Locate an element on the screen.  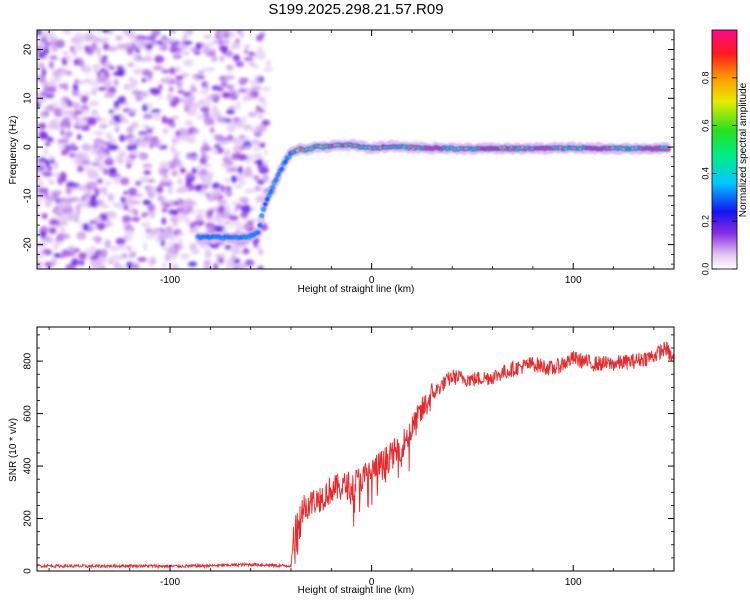
snr-xtick-label: -100 is located at coordinates (170, 582).